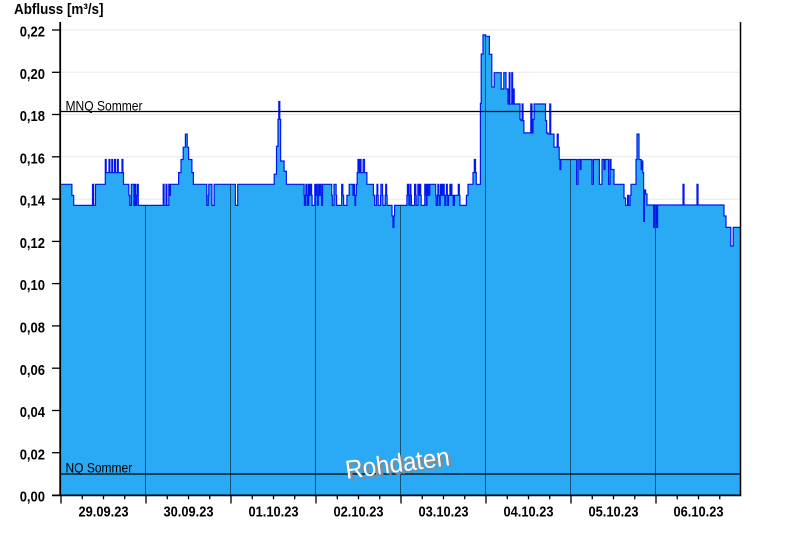  Describe the element at coordinates (32, 74) in the screenshot. I see `svg-text: 0,20` at that location.